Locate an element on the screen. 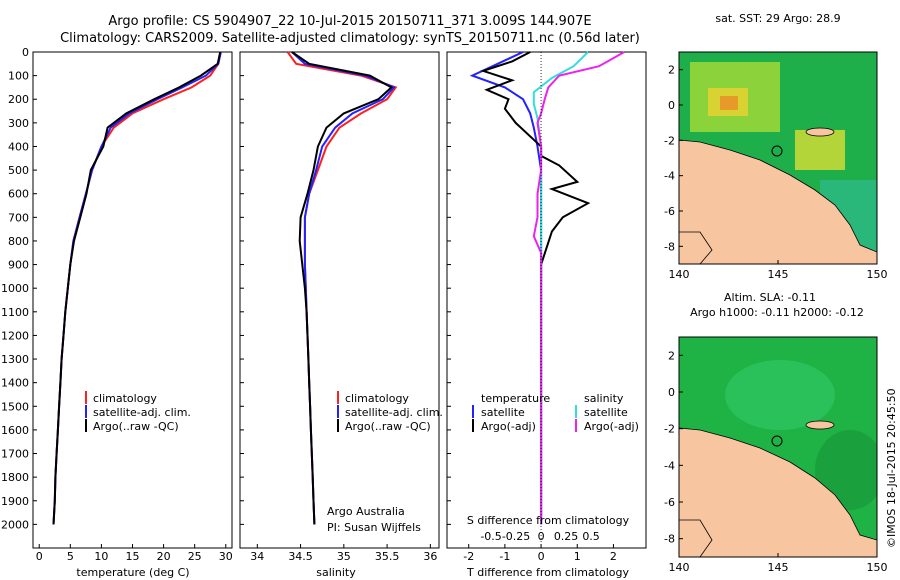 This screenshot has width=900, height=580. sla-dark-patch is located at coordinates (846, 470).